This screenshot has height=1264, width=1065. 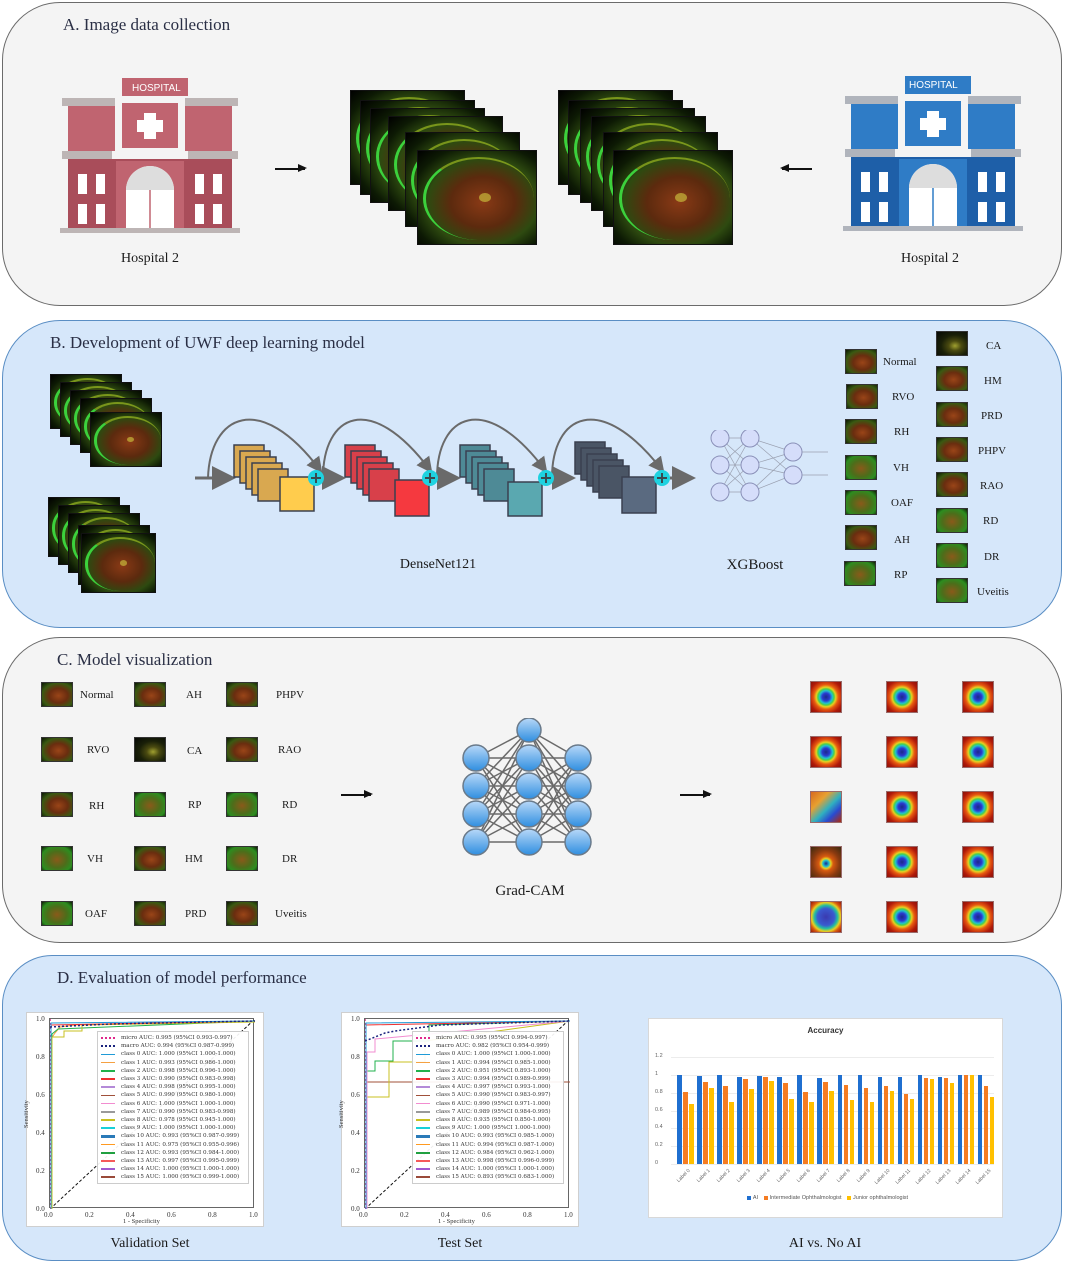 I want to click on c-label-ca: CA, so click(x=195, y=751).